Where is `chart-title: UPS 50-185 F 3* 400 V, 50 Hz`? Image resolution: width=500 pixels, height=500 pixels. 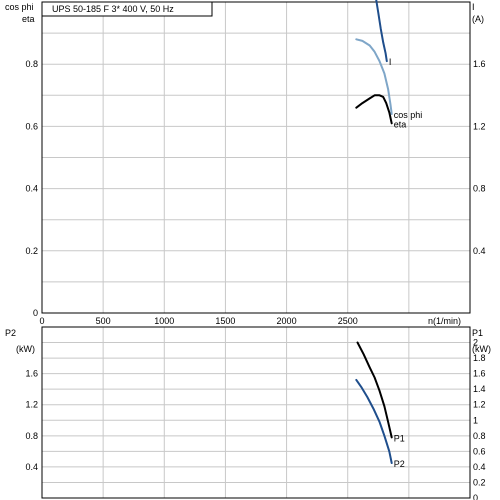 chart-title: UPS 50-185 F 3* 400 V, 50 Hz is located at coordinates (113, 9).